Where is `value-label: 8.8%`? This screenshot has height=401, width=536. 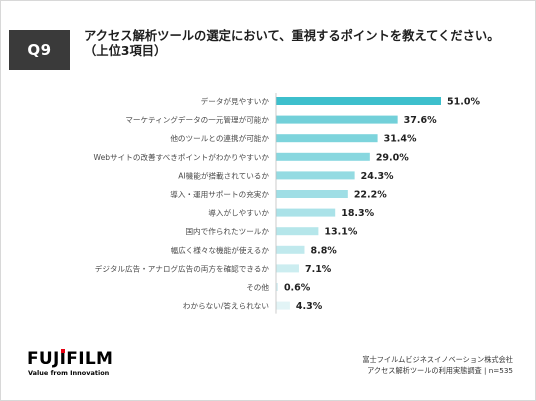
value-label: 8.8% is located at coordinates (323, 250).